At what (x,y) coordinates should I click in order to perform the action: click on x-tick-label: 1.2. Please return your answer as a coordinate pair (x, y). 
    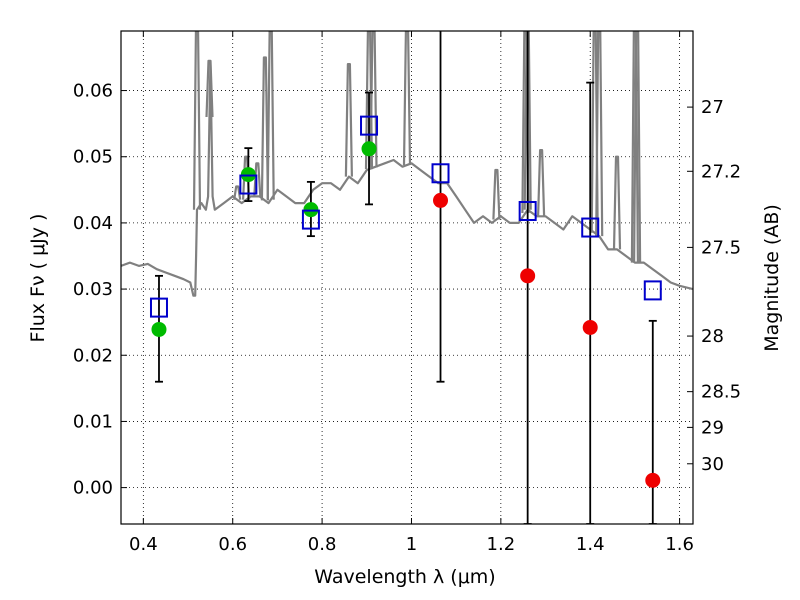
    Looking at the image, I should click on (501, 544).